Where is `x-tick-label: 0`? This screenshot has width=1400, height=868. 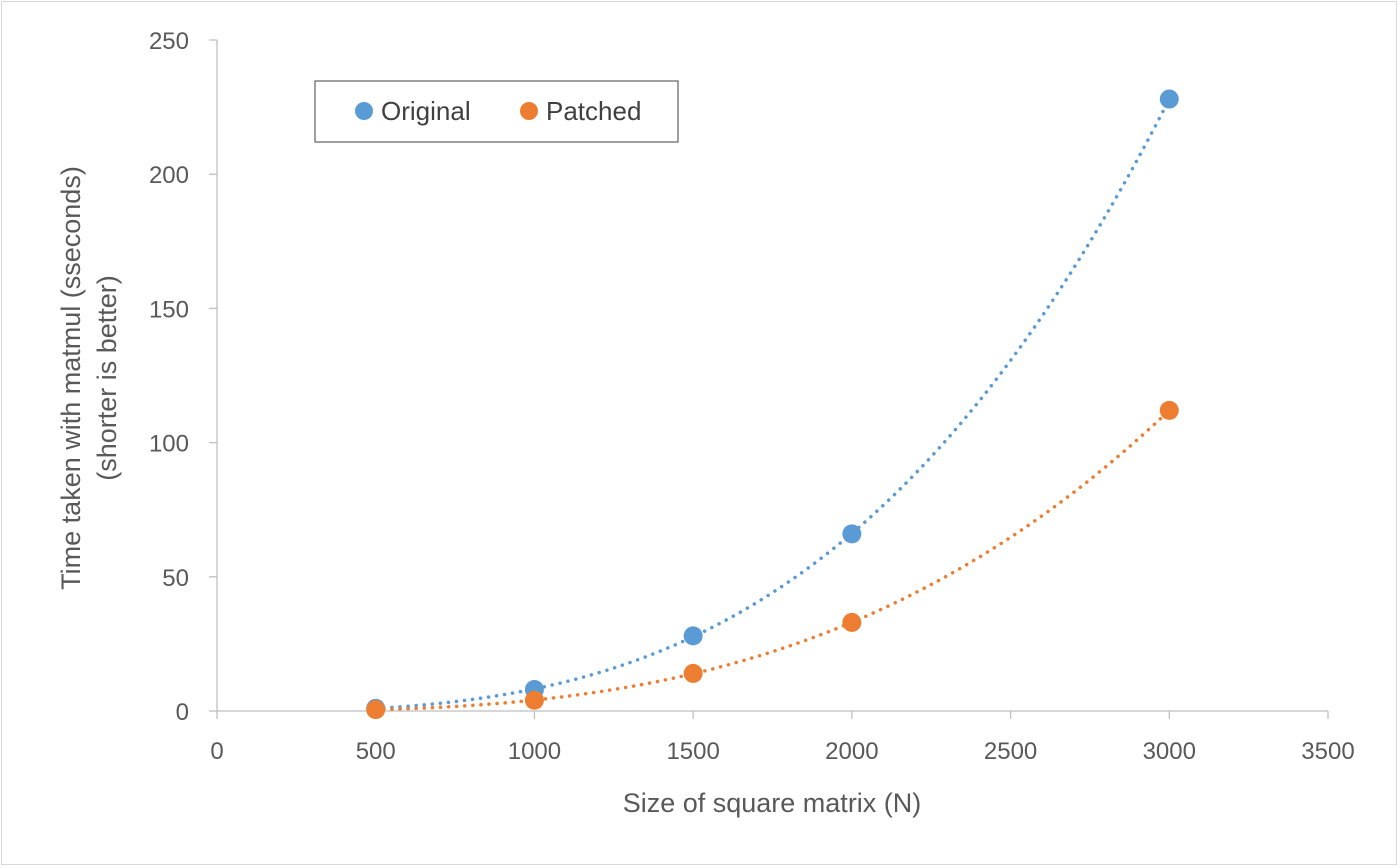
x-tick-label: 0 is located at coordinates (216, 751).